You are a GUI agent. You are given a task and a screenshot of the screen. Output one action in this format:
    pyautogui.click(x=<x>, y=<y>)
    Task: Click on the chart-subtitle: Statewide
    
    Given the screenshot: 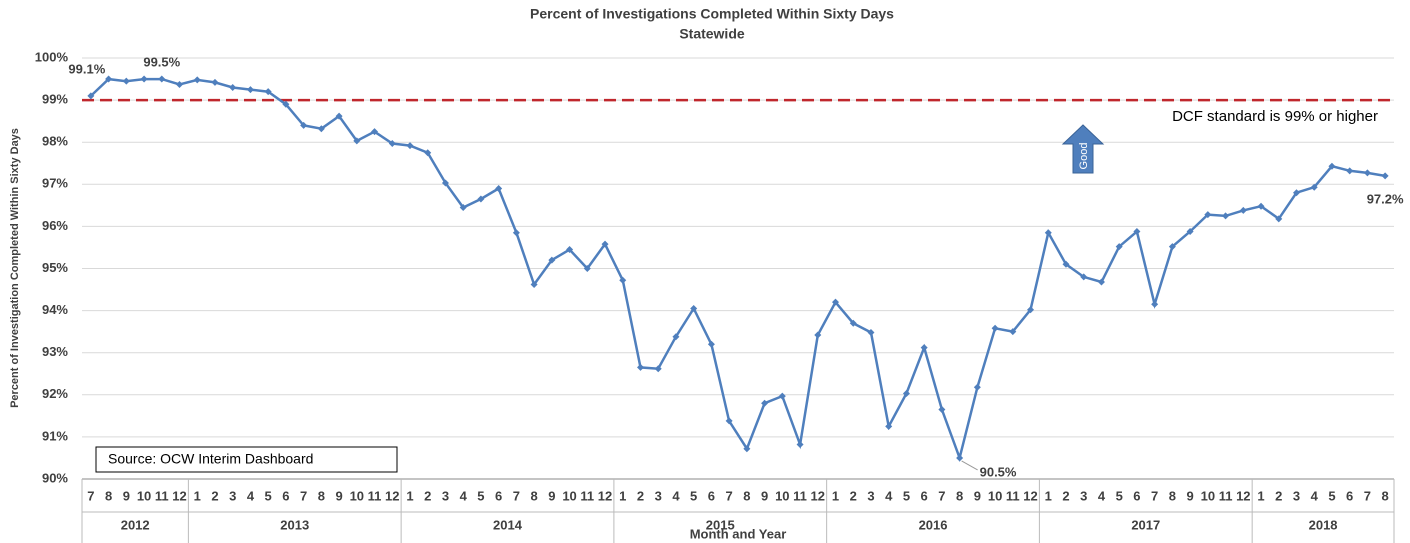 What is the action you would take?
    pyautogui.click(x=712, y=34)
    